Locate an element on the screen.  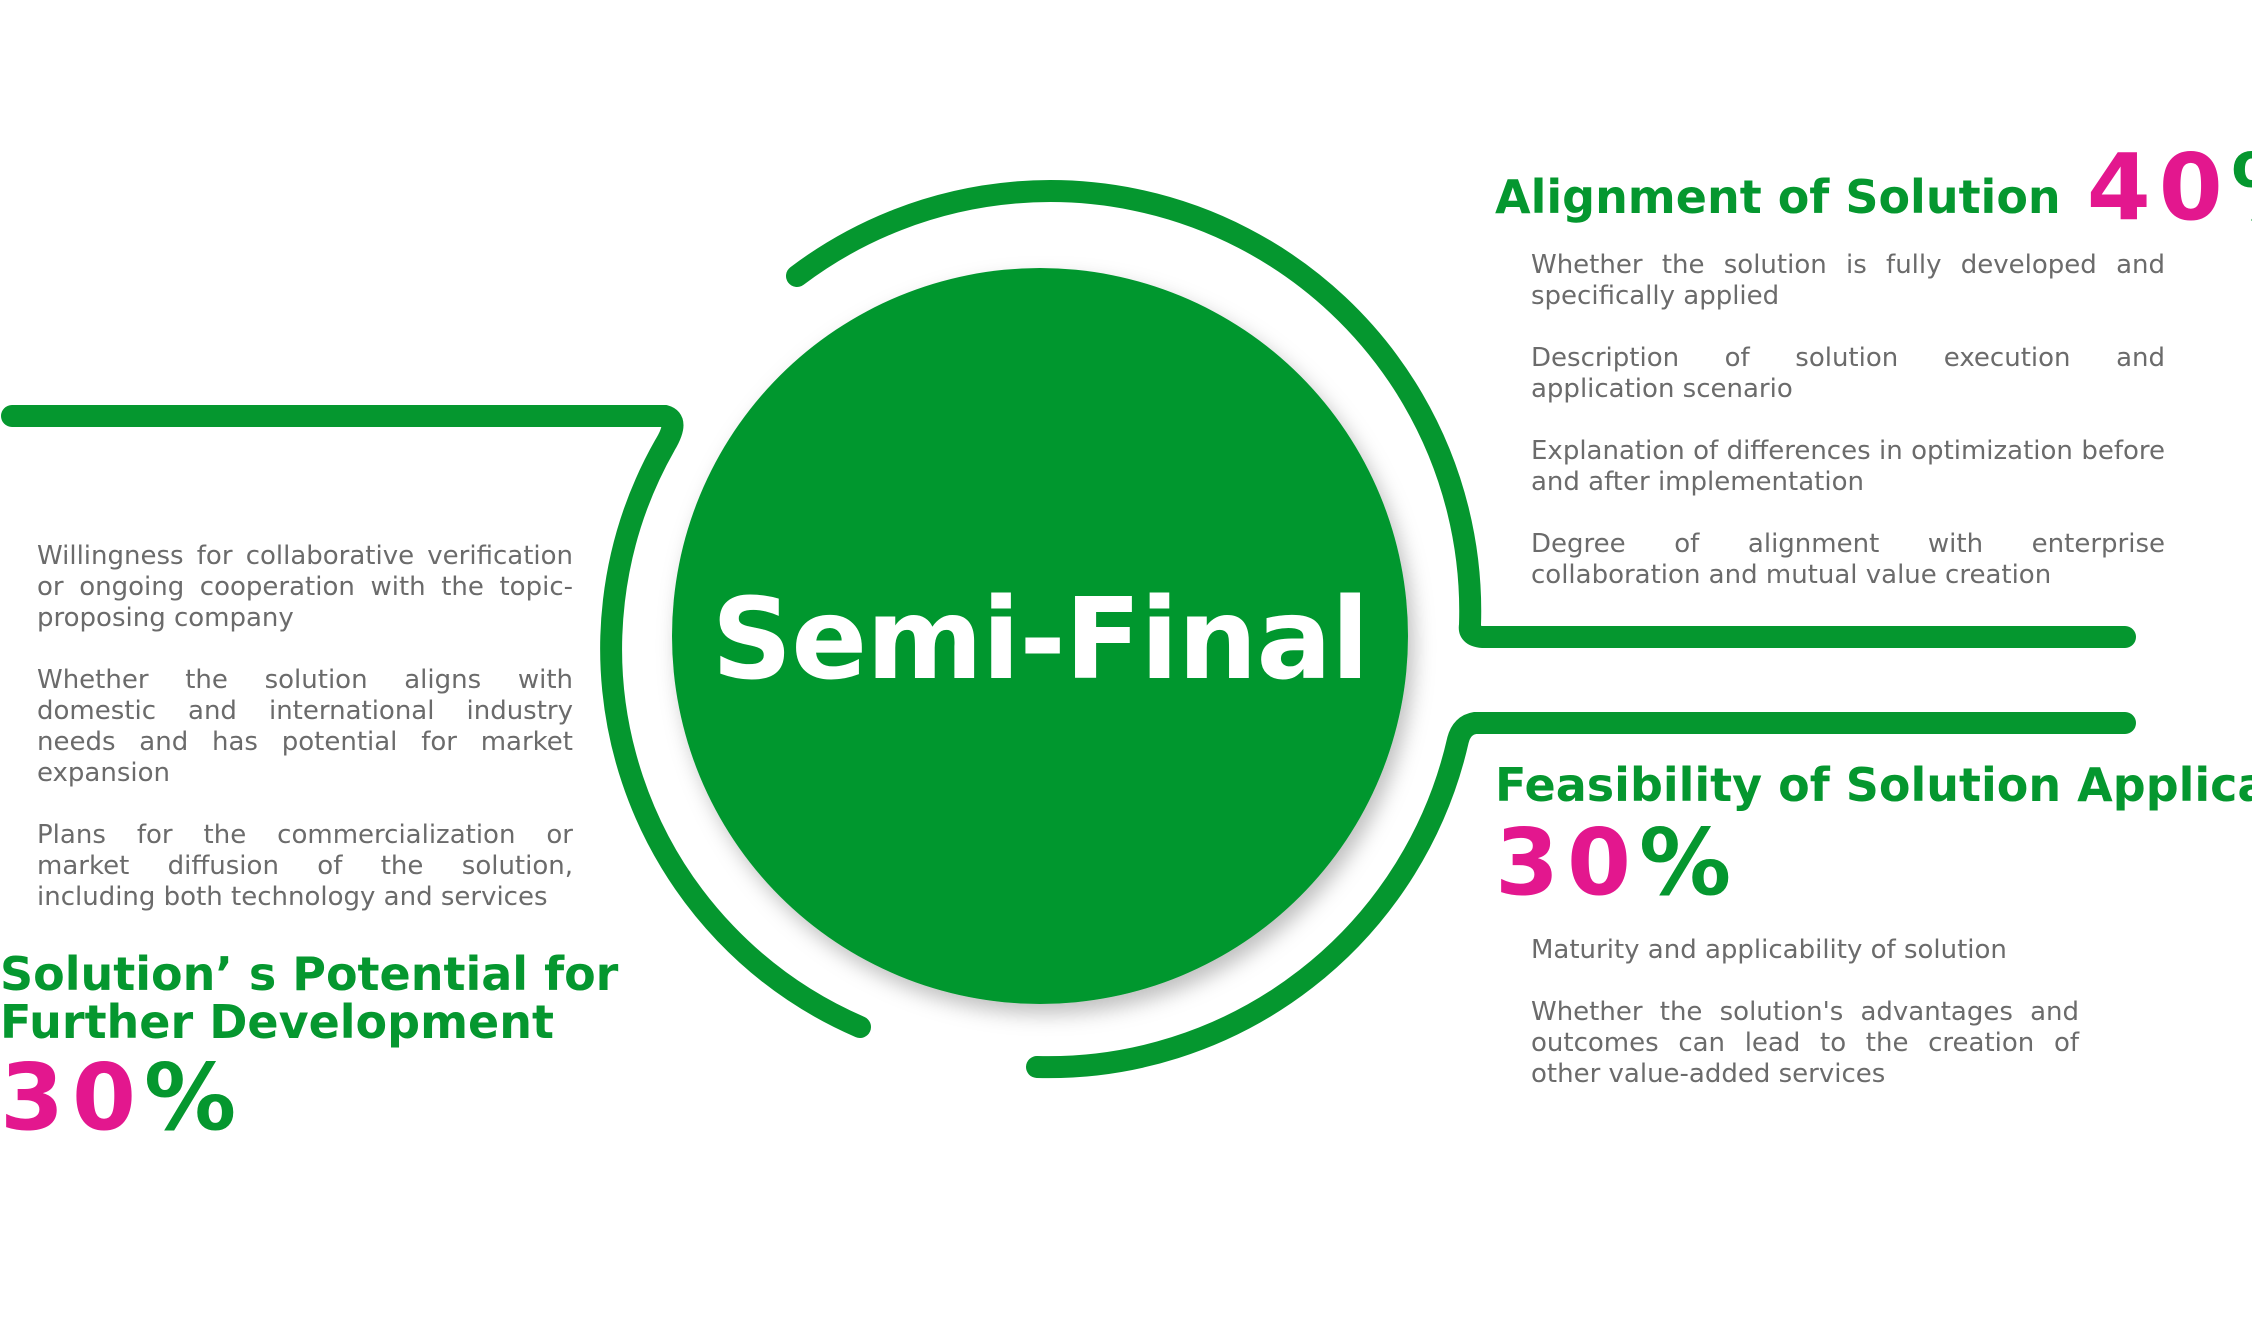
potential-percent-value: 30 is located at coordinates (72, 1097).